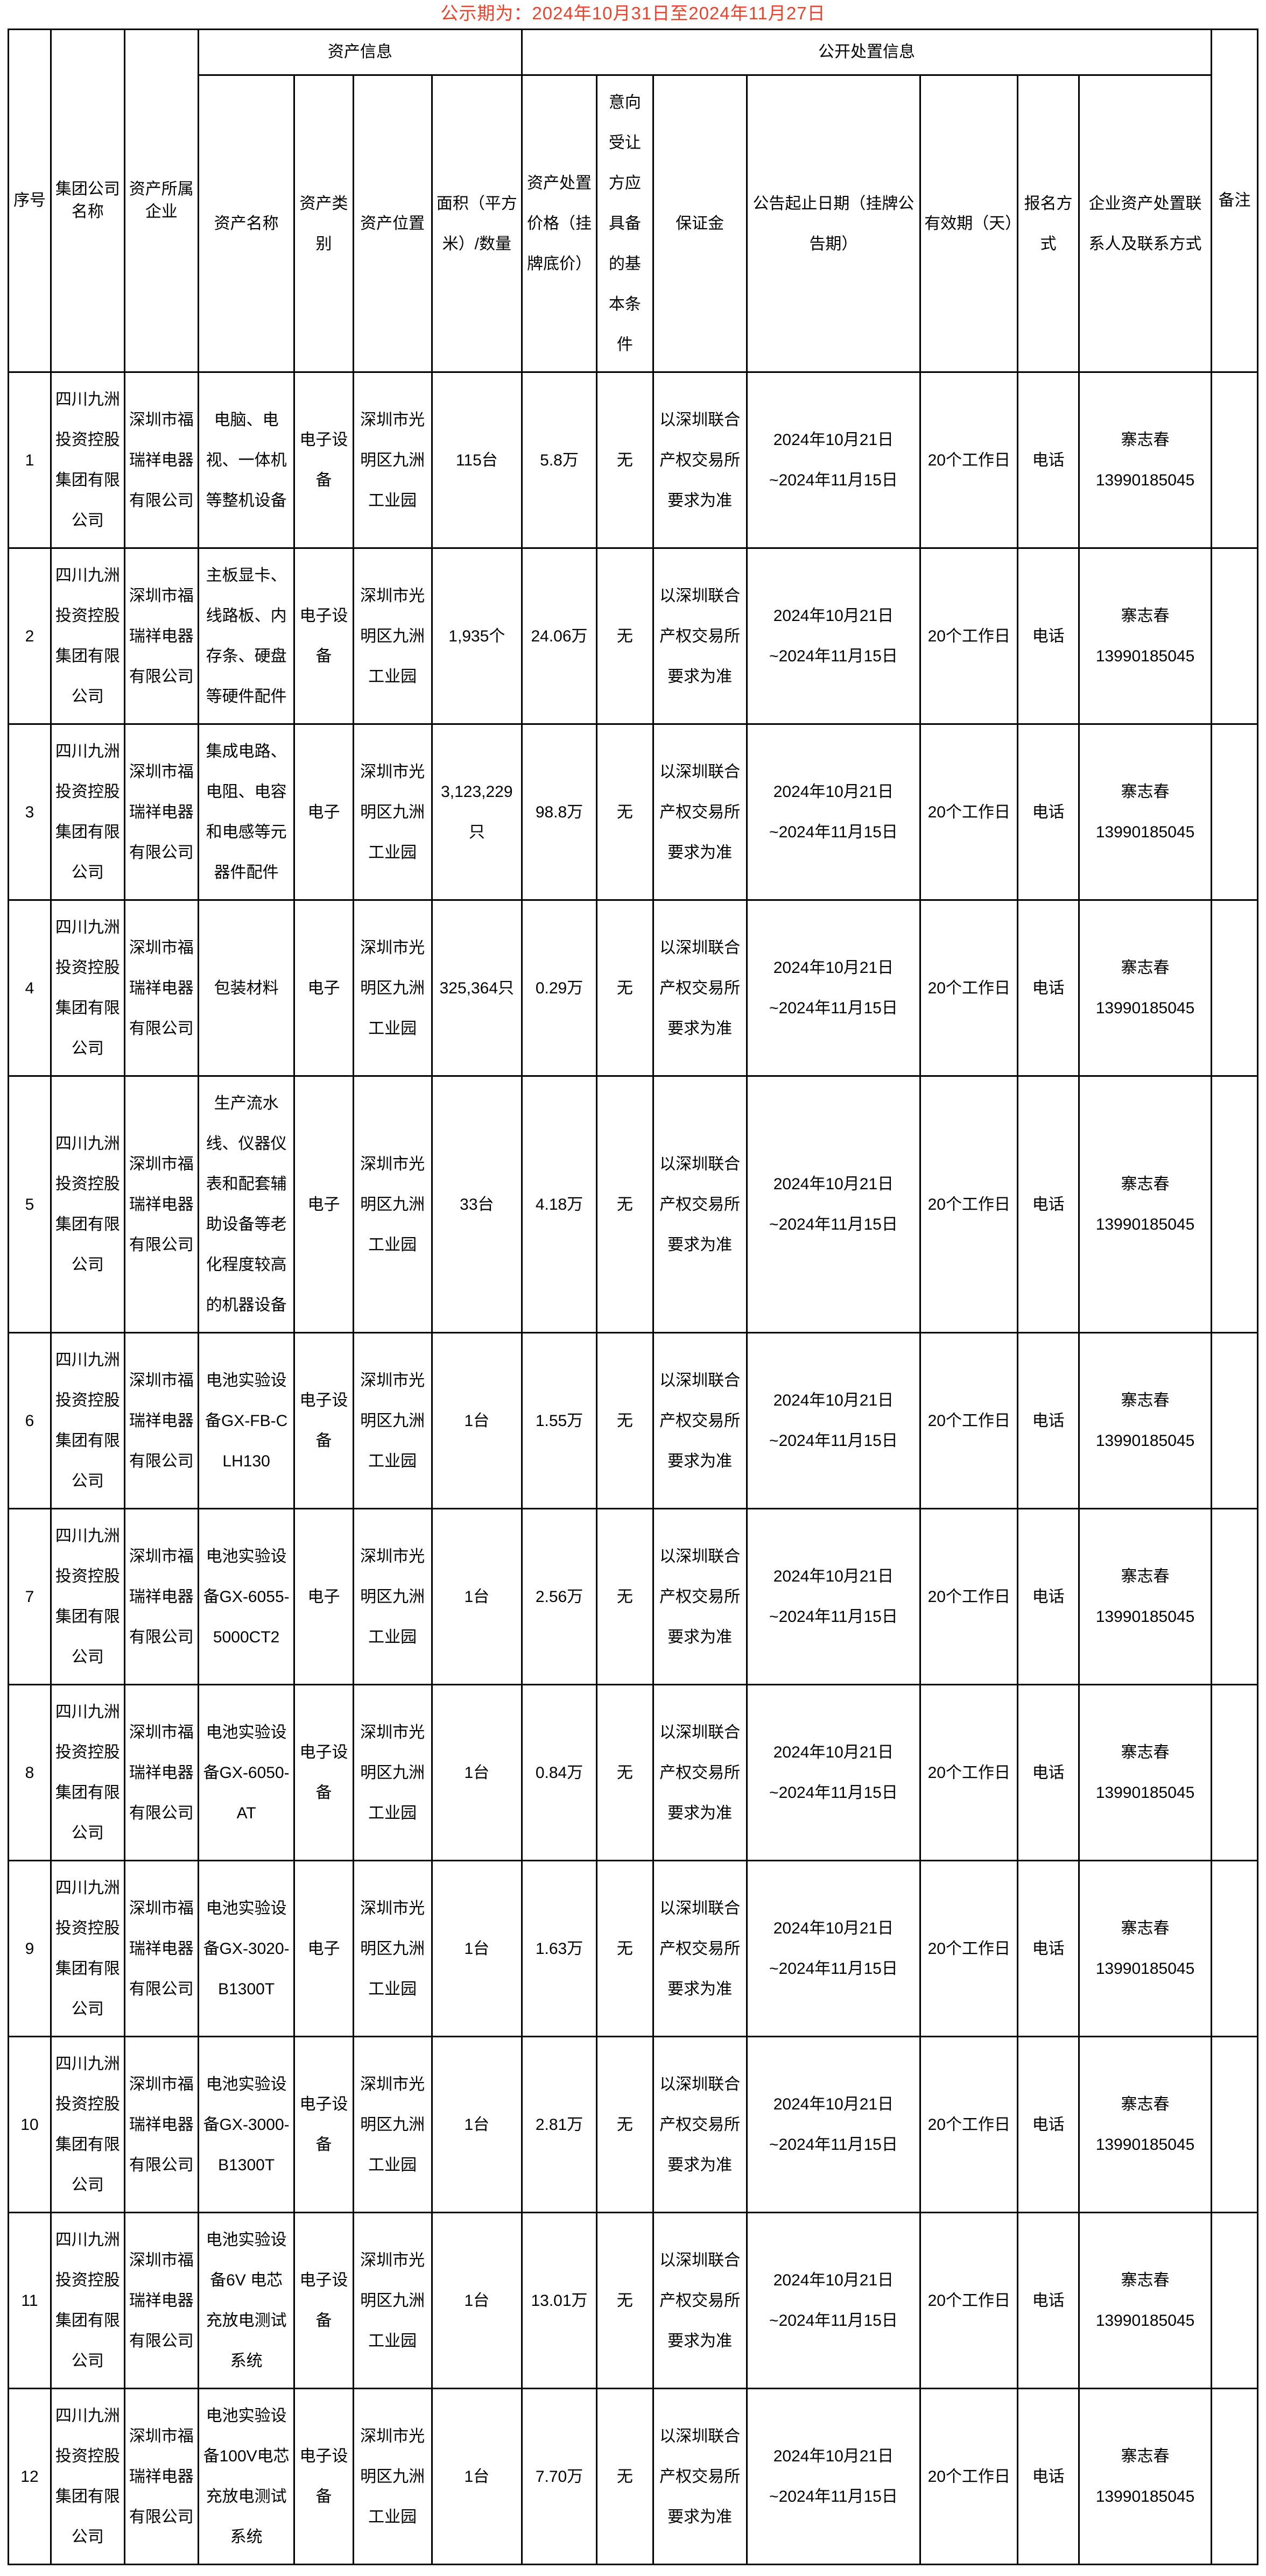 The width and height of the screenshot is (1266, 2576). I want to click on cell-asset-name: 电池实验设备GX-3020-B1300T, so click(246, 1948).